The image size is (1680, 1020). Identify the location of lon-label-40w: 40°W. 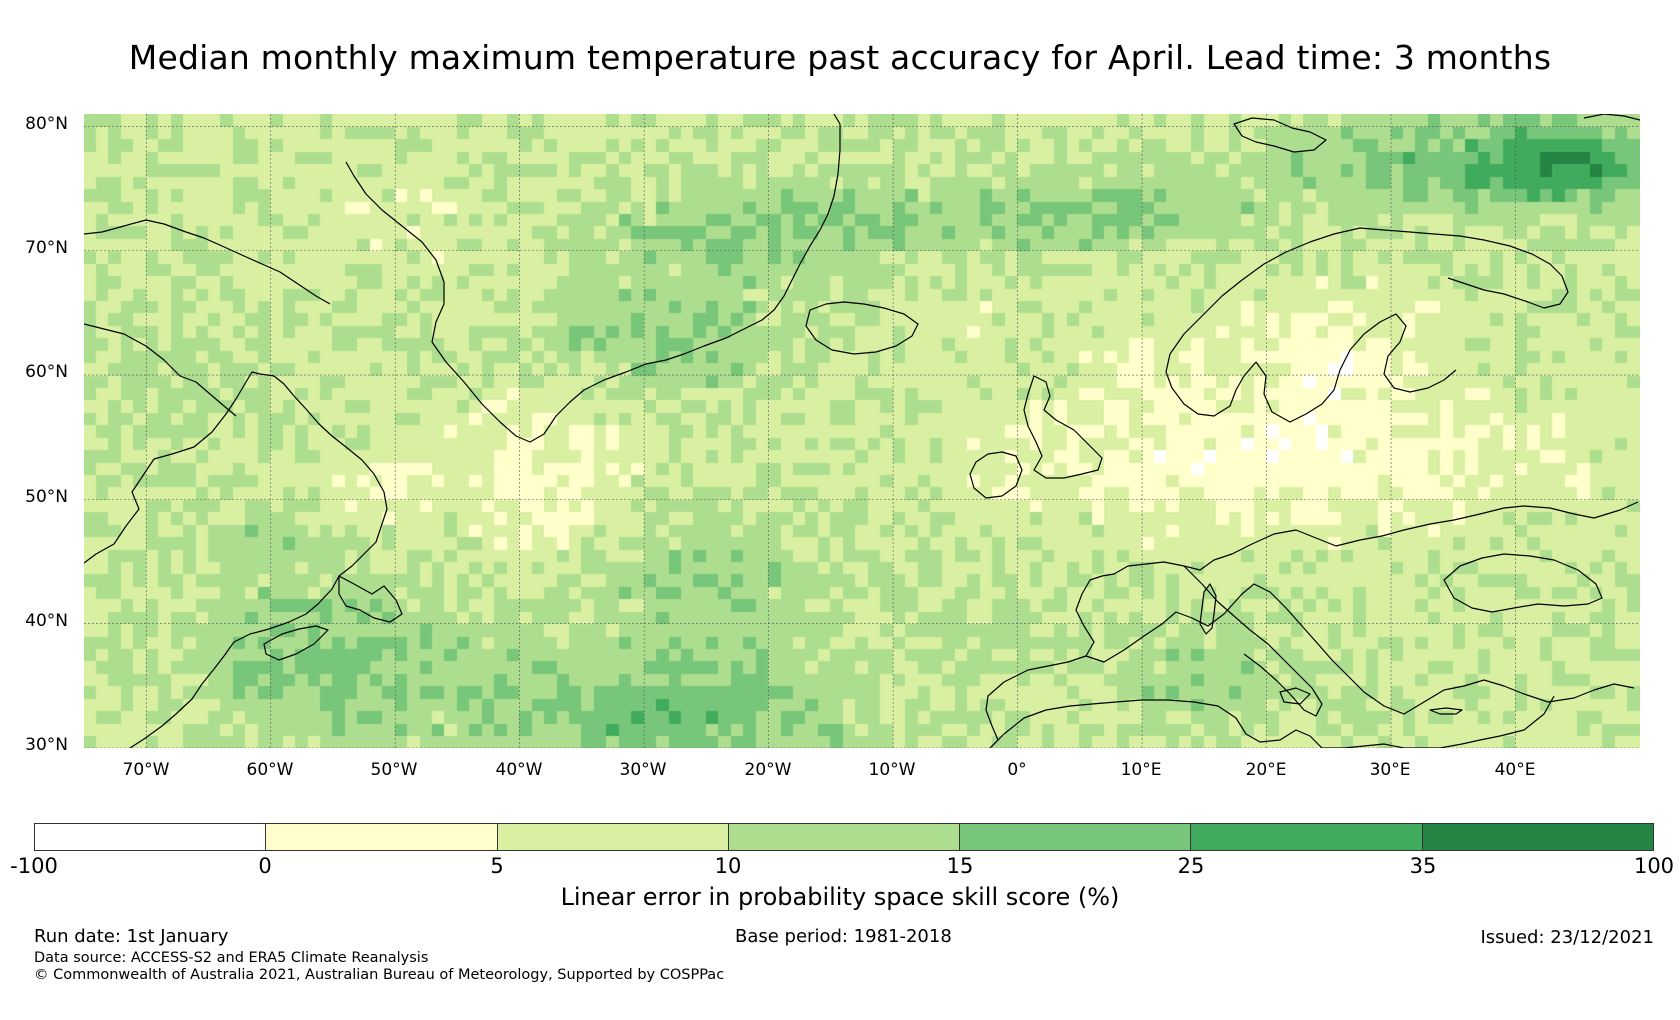
(519, 770).